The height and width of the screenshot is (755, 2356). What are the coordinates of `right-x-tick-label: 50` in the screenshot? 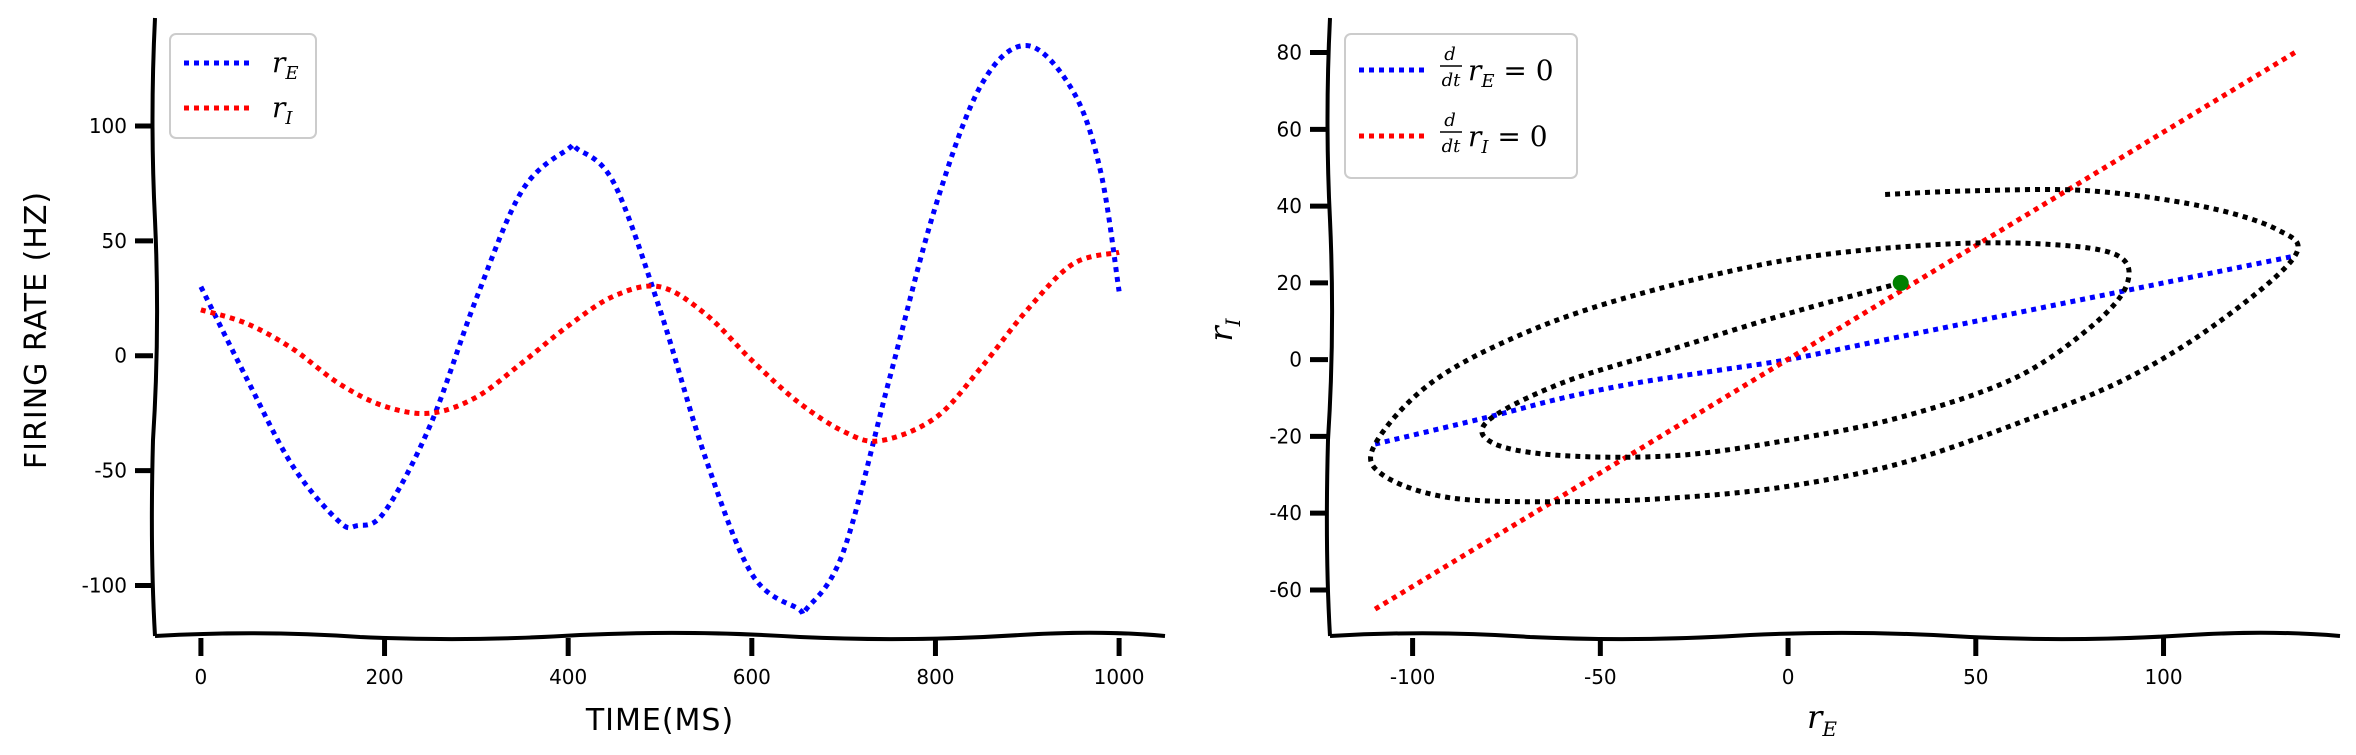 It's located at (1975, 677).